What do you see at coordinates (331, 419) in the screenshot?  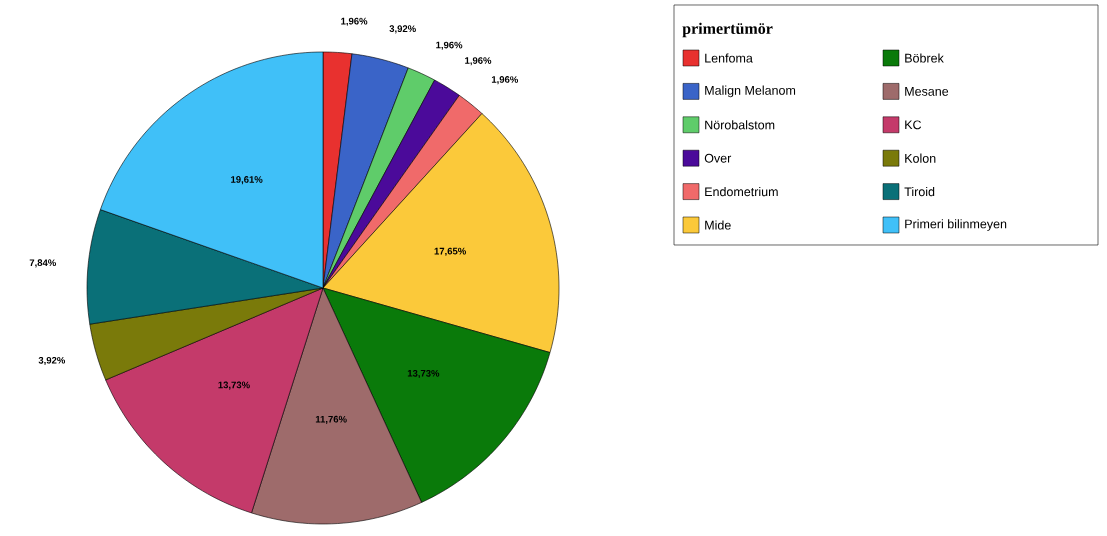 I see `data-label: 11,76%` at bounding box center [331, 419].